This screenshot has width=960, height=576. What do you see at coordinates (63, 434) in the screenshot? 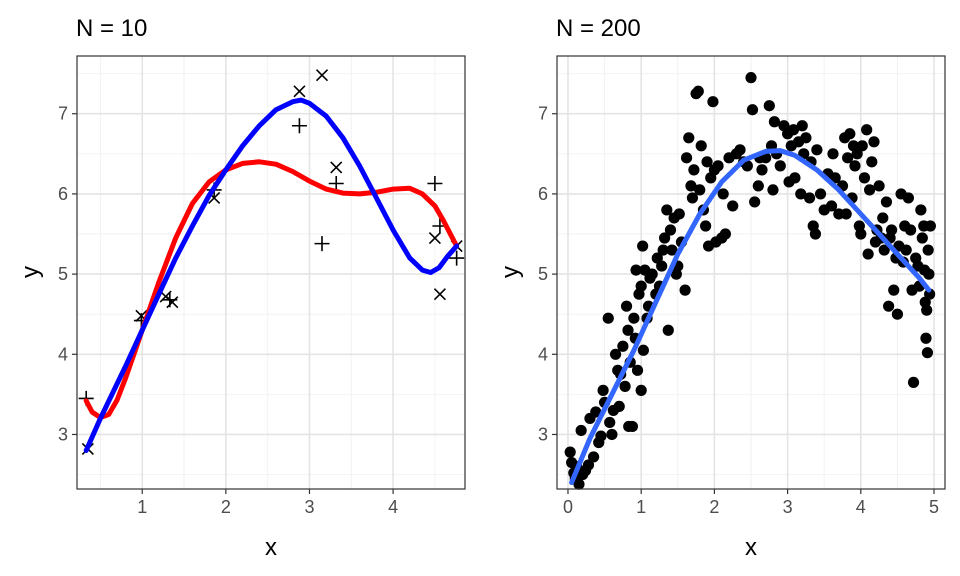
I see `y-tick-label: 3` at bounding box center [63, 434].